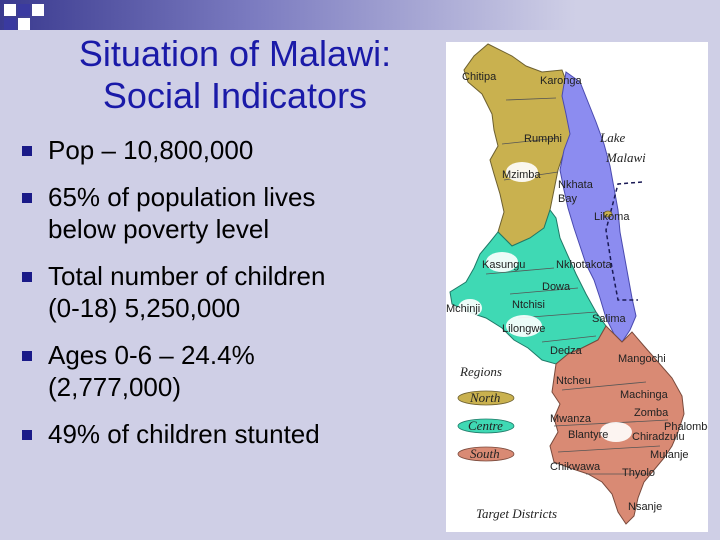 Image resolution: width=720 pixels, height=540 pixels. I want to click on bullet-text: below poverty level, so click(159, 229).